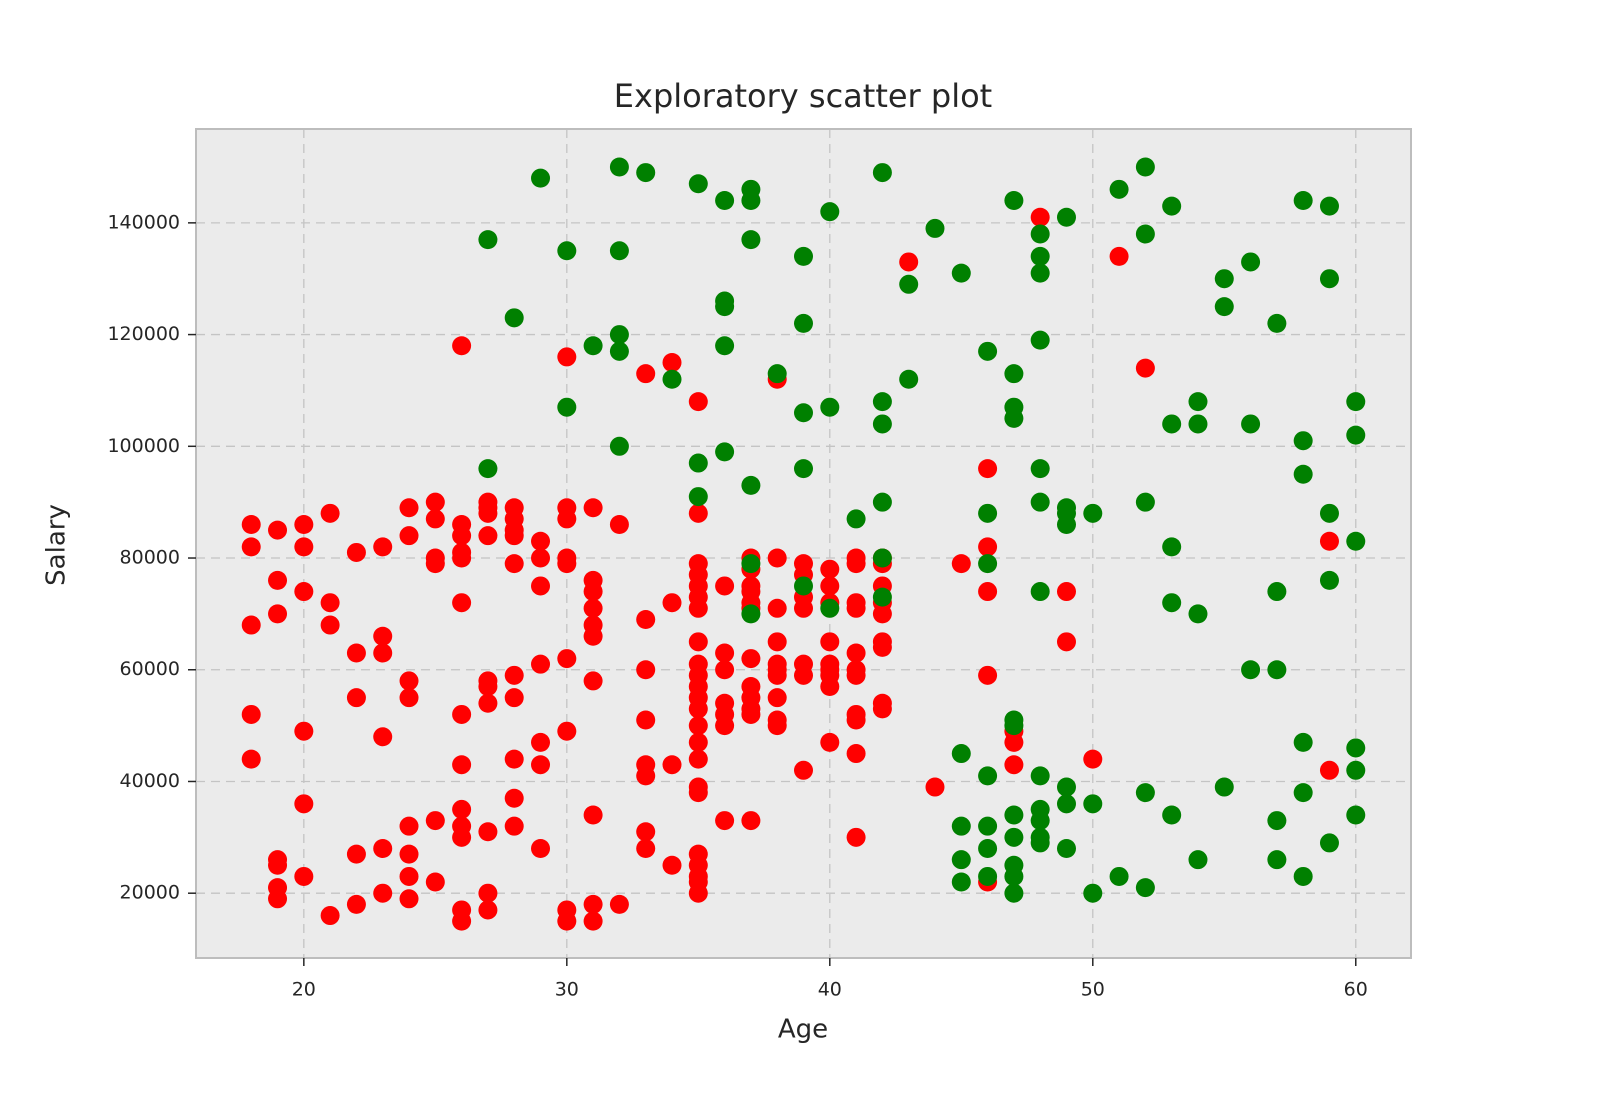 The height and width of the screenshot is (1100, 1600). I want to click on x-tick-label: 30, so click(567, 990).